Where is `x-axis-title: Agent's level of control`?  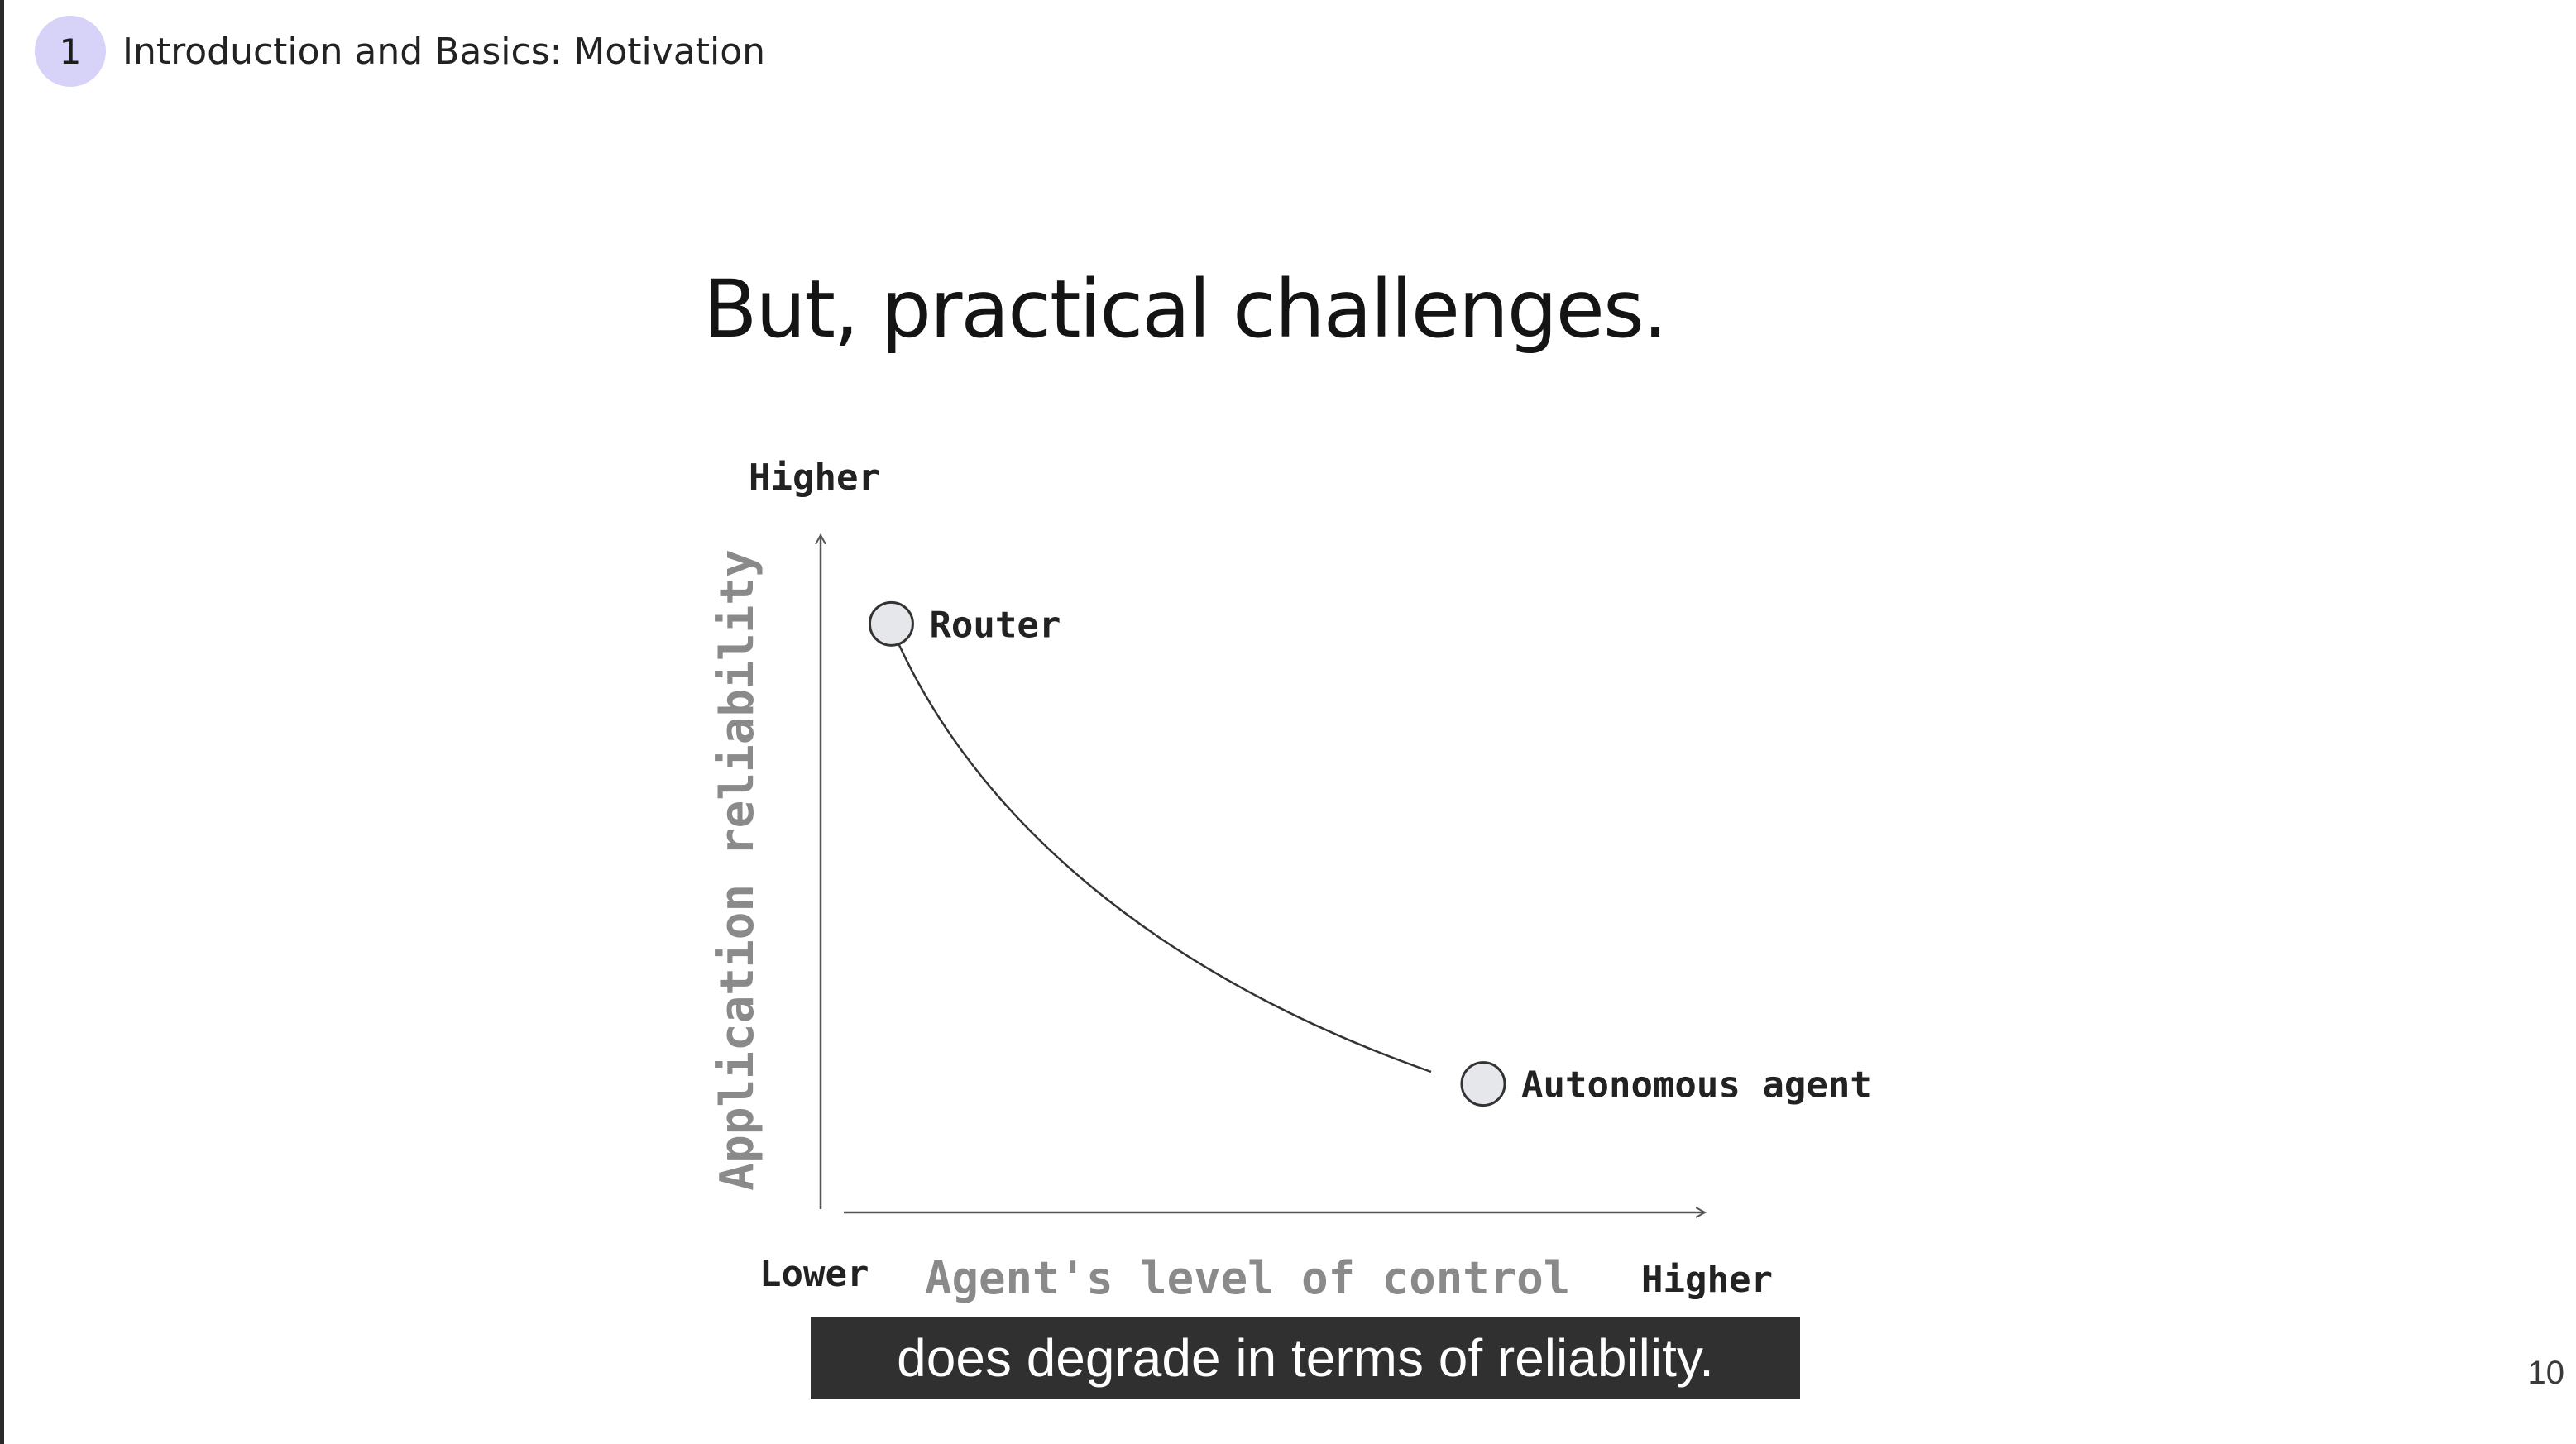 x-axis-title: Agent's level of control is located at coordinates (1247, 1278).